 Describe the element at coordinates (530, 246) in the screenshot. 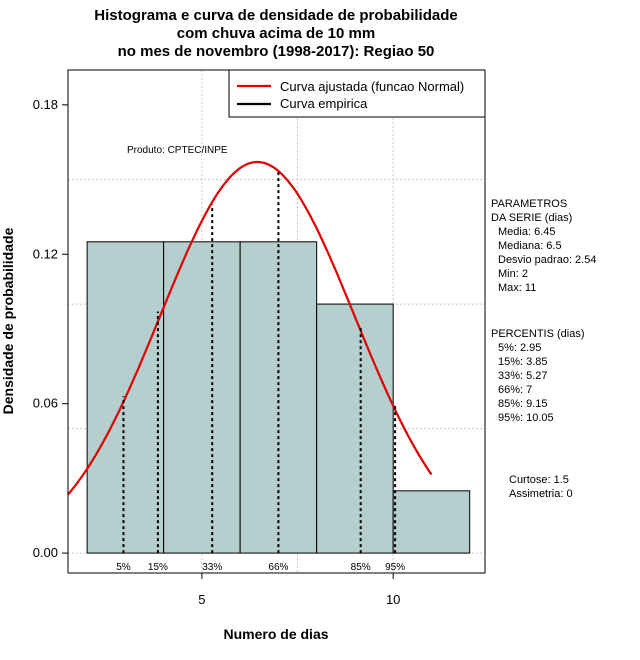

I see `parameter-value: Mediana: 6.5` at that location.